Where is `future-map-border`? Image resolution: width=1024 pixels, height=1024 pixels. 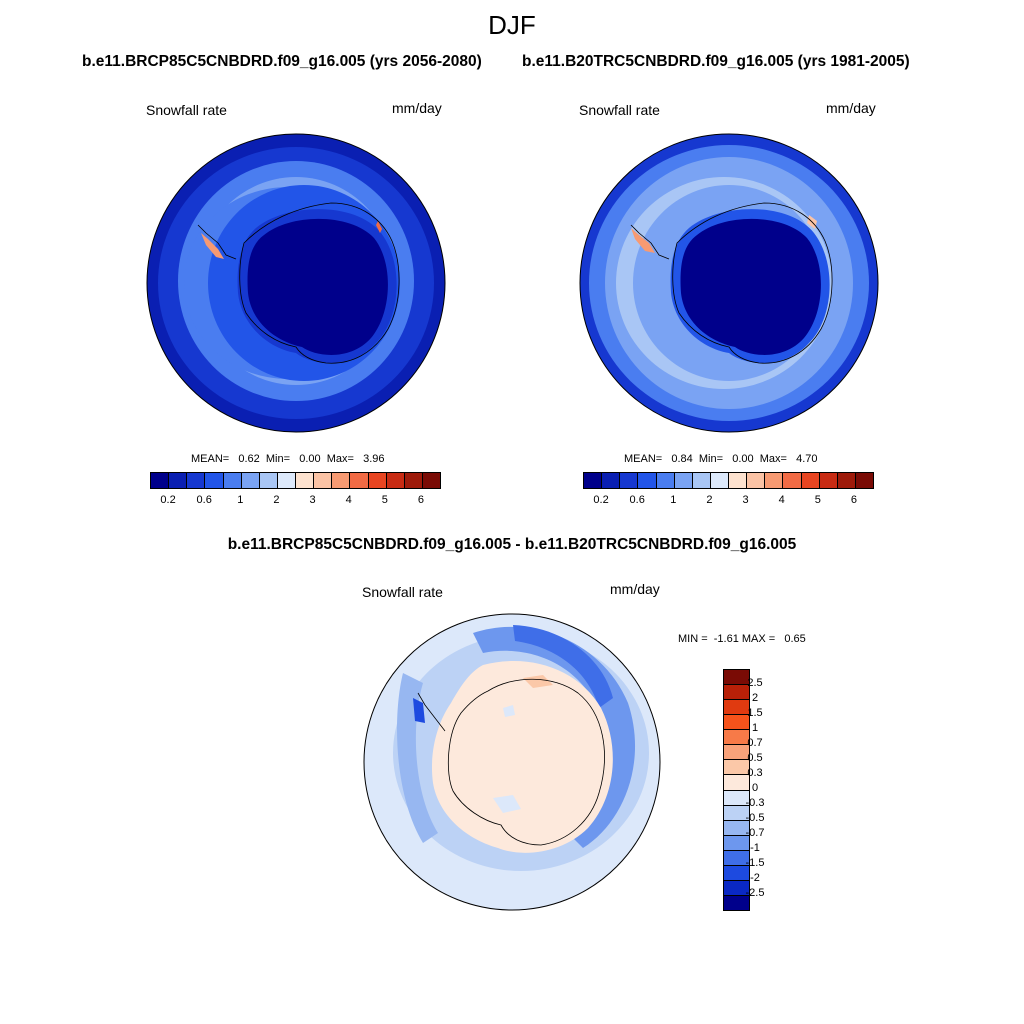
future-map-border is located at coordinates (296, 283).